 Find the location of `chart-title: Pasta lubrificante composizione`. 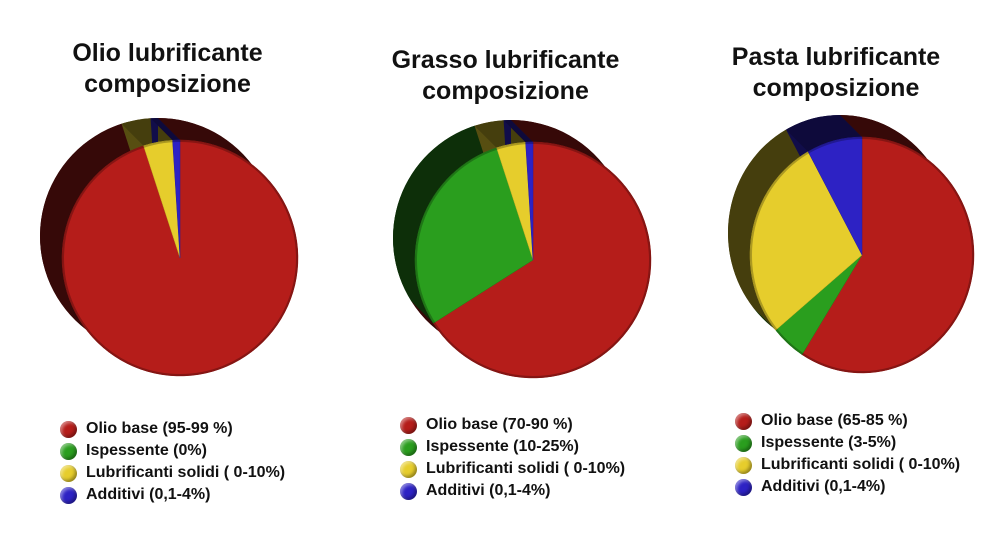

chart-title: Pasta lubrificante composizione is located at coordinates (836, 73).